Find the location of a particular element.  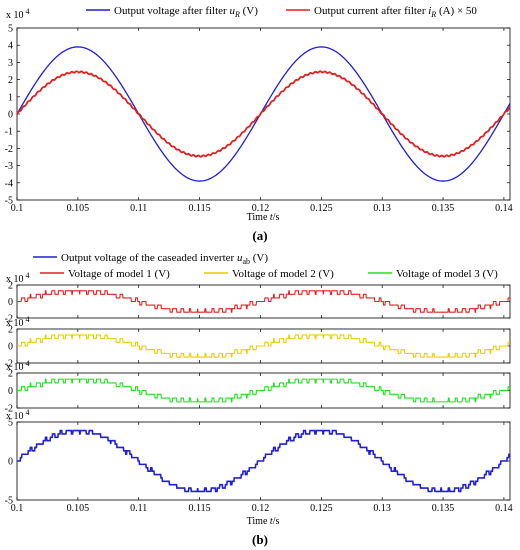

y-tick-label: 1 is located at coordinates (10, 97).